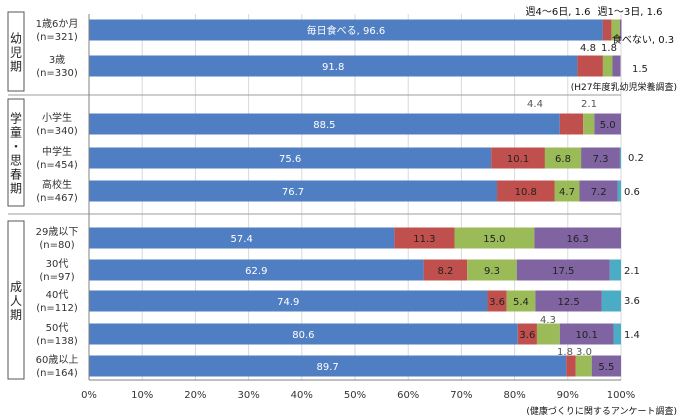 This screenshot has width=682, height=420. What do you see at coordinates (584, 352) in the screenshot?
I see `annotation: 3.0` at bounding box center [584, 352].